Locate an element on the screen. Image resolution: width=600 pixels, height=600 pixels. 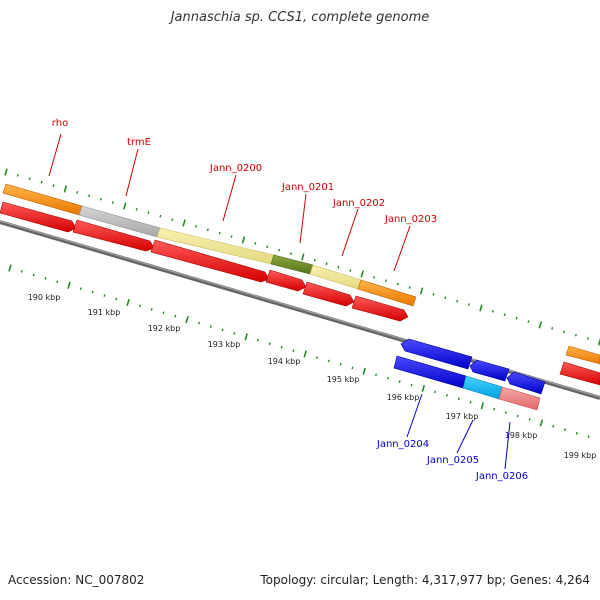
label-trmE: trmE is located at coordinates (139, 142).